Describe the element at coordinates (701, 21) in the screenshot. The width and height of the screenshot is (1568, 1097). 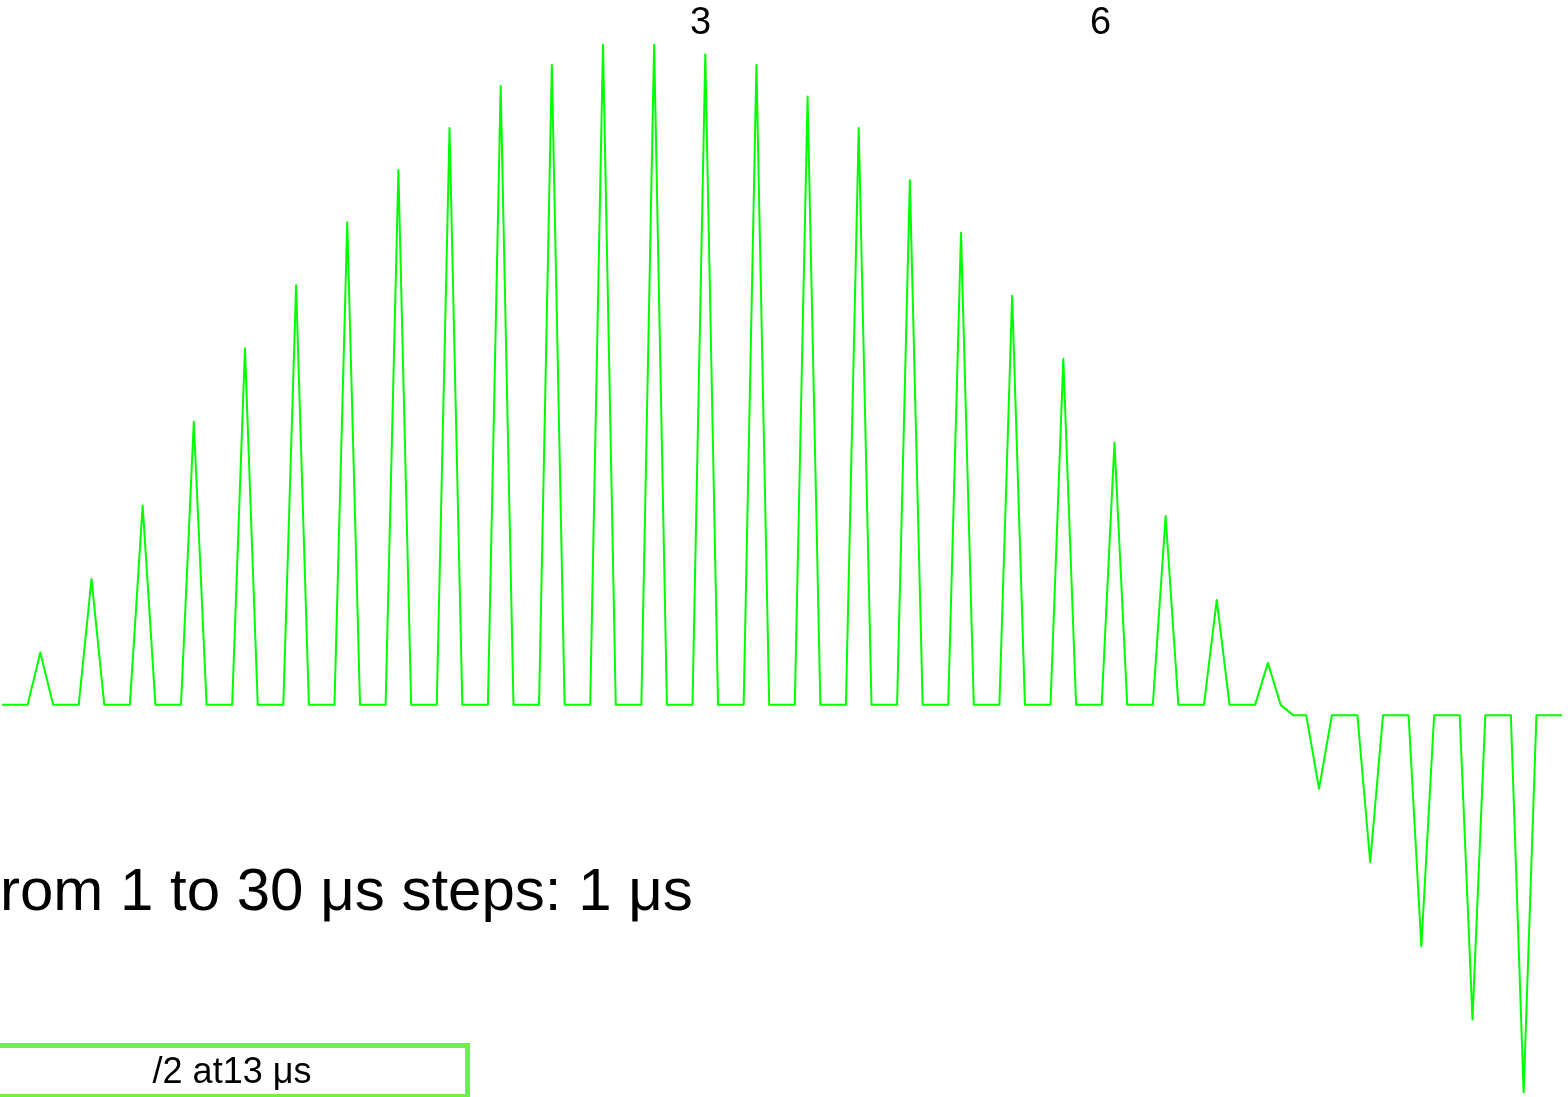
I see `text: 3` at that location.